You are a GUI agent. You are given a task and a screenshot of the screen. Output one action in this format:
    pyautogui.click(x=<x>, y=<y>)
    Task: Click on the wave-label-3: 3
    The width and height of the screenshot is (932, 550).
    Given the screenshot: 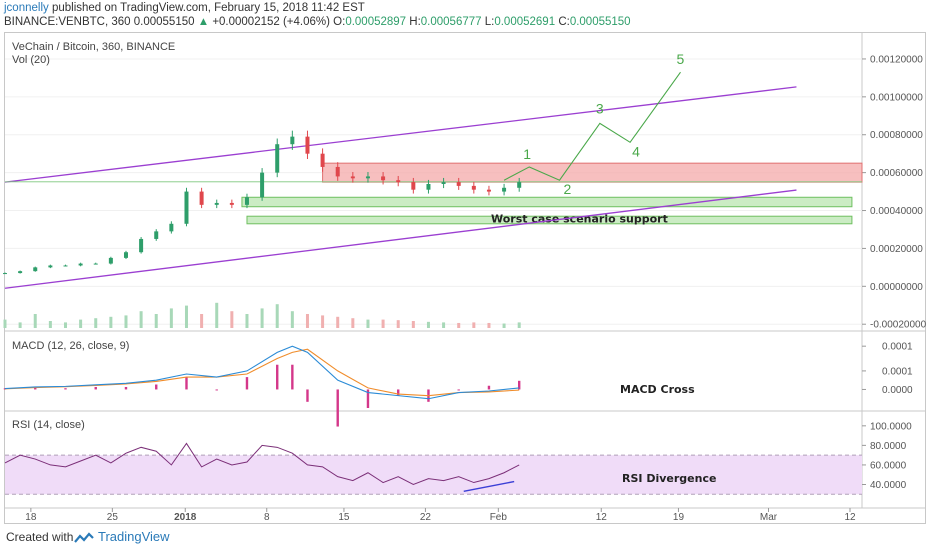 What is the action you would take?
    pyautogui.click(x=600, y=108)
    